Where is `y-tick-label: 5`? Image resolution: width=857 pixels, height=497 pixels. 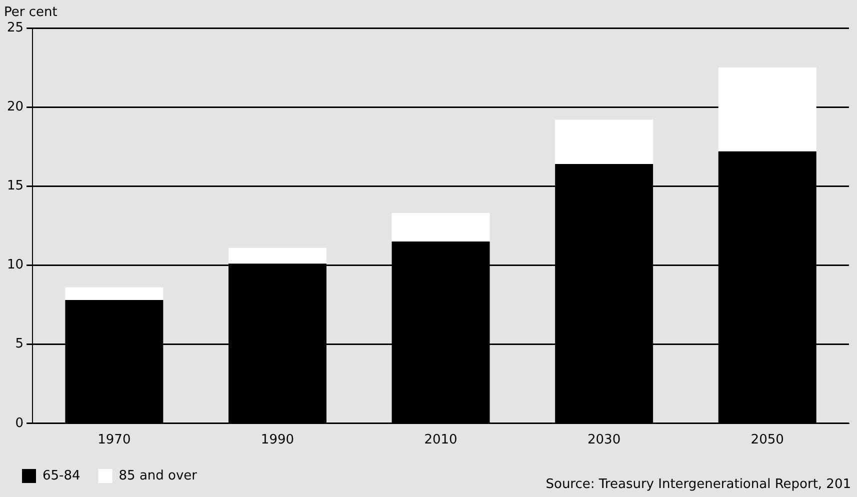 y-tick-label: 5 is located at coordinates (19, 344).